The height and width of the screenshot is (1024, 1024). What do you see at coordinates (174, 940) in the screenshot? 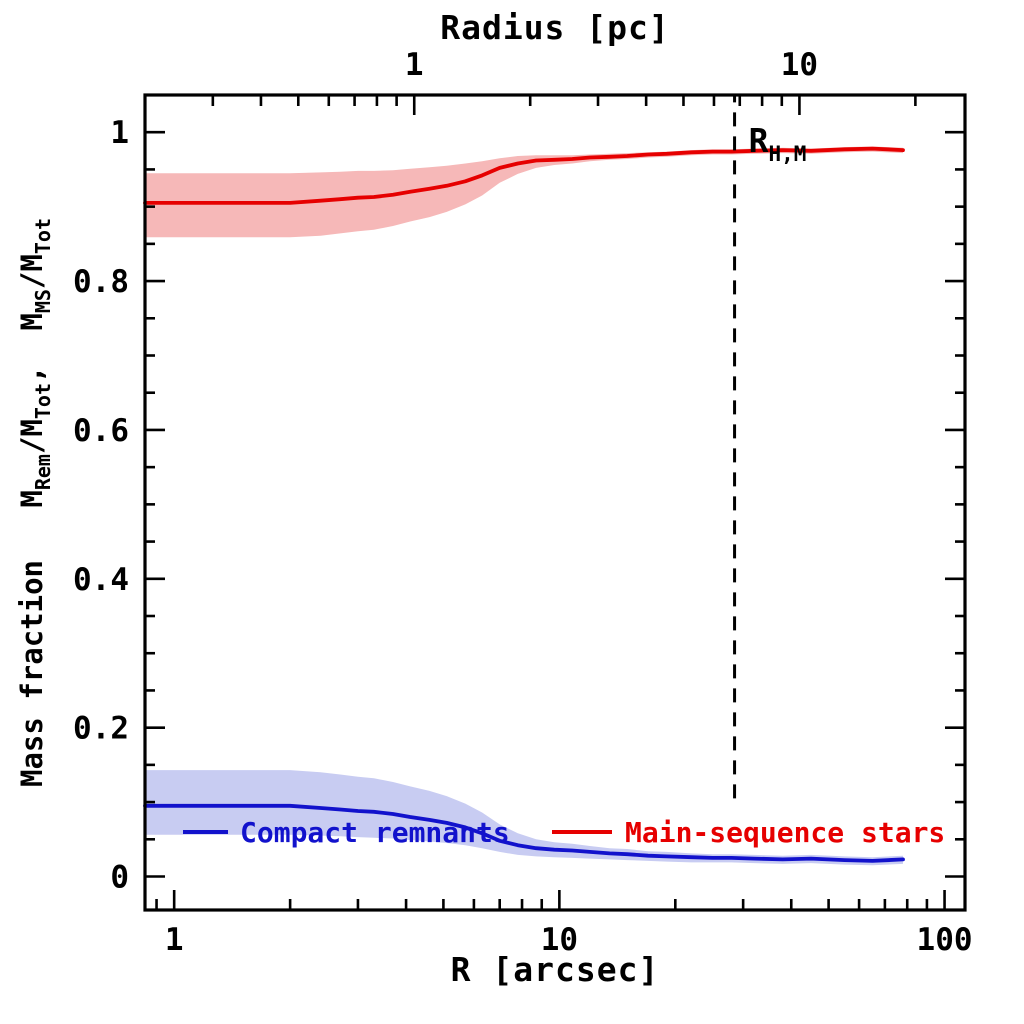
I see `x-tick-label: 1` at bounding box center [174, 940].